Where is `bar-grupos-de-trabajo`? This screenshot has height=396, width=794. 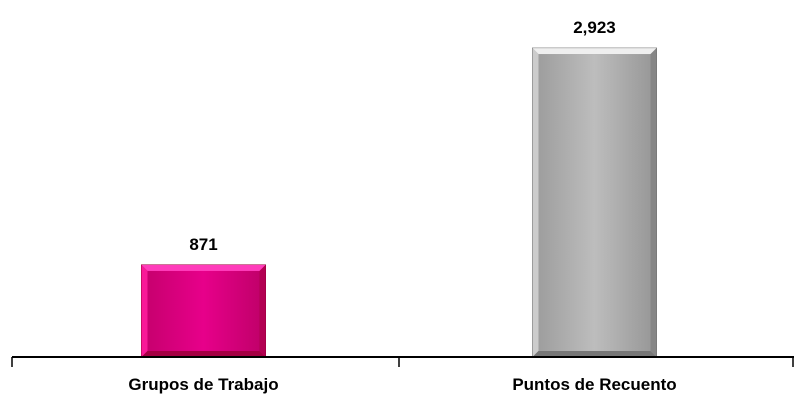 bar-grupos-de-trabajo is located at coordinates (203, 311).